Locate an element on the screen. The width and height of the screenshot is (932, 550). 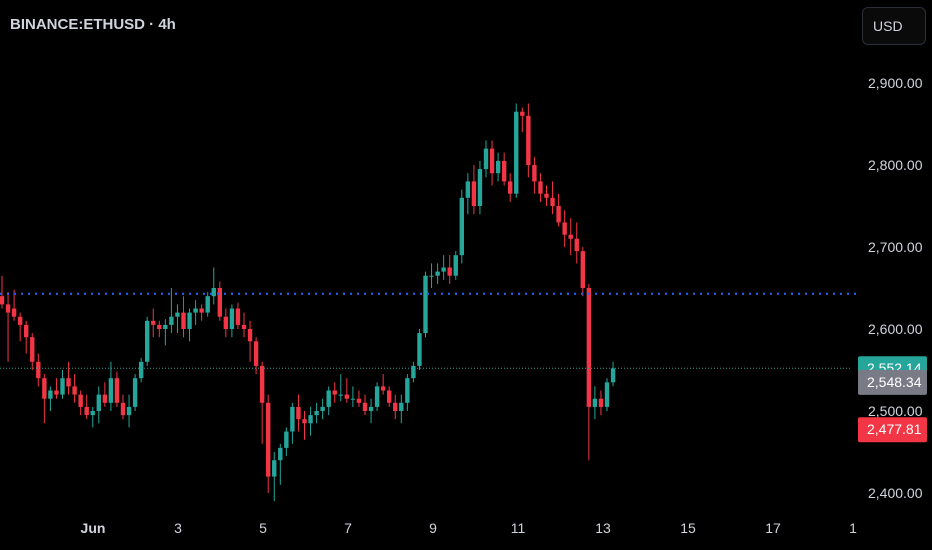
price-axis-label: 2,900.00 is located at coordinates (895, 83).